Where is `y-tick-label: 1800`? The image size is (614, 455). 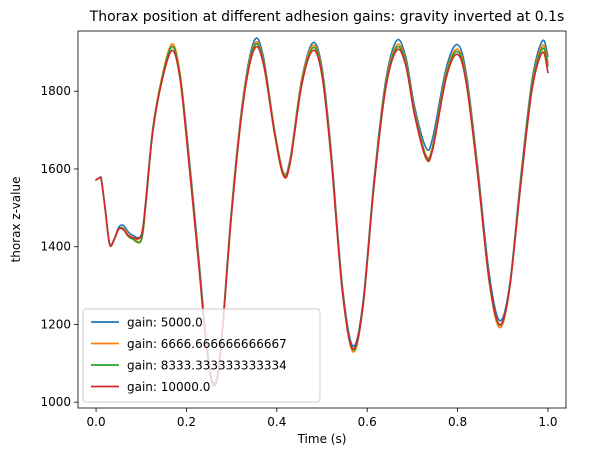
y-tick-label: 1800 is located at coordinates (55, 91).